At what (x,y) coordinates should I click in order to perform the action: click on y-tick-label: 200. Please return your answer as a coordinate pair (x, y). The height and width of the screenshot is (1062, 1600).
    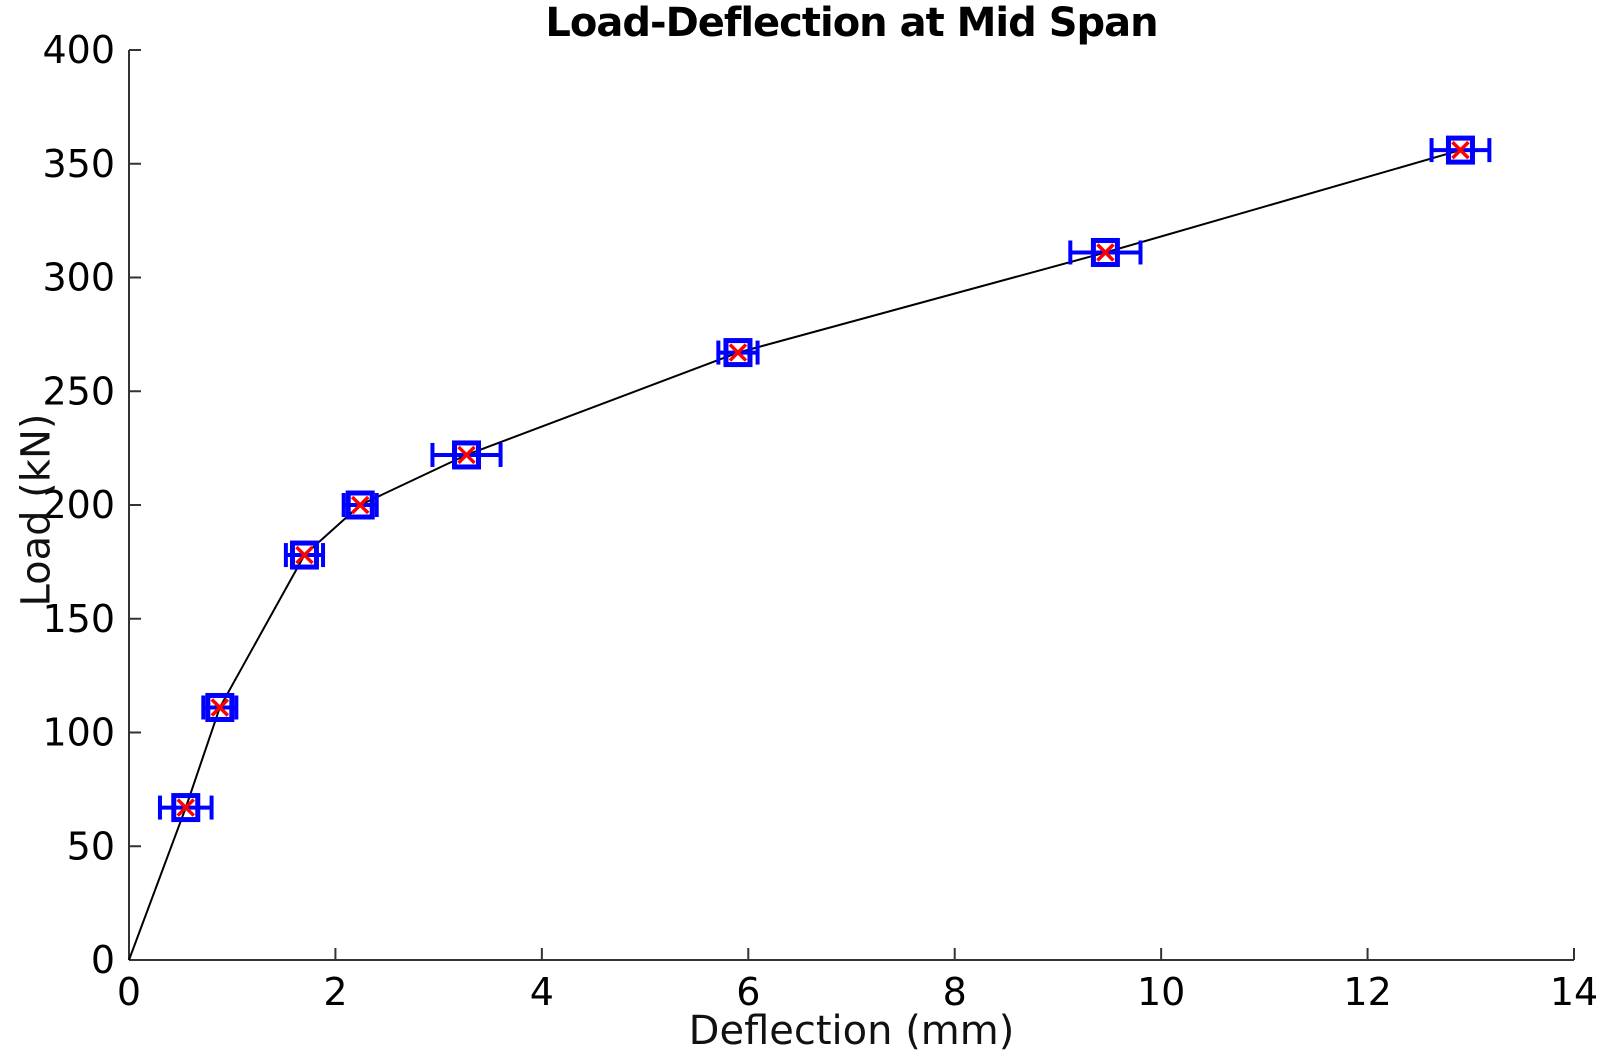
    Looking at the image, I should click on (78, 505).